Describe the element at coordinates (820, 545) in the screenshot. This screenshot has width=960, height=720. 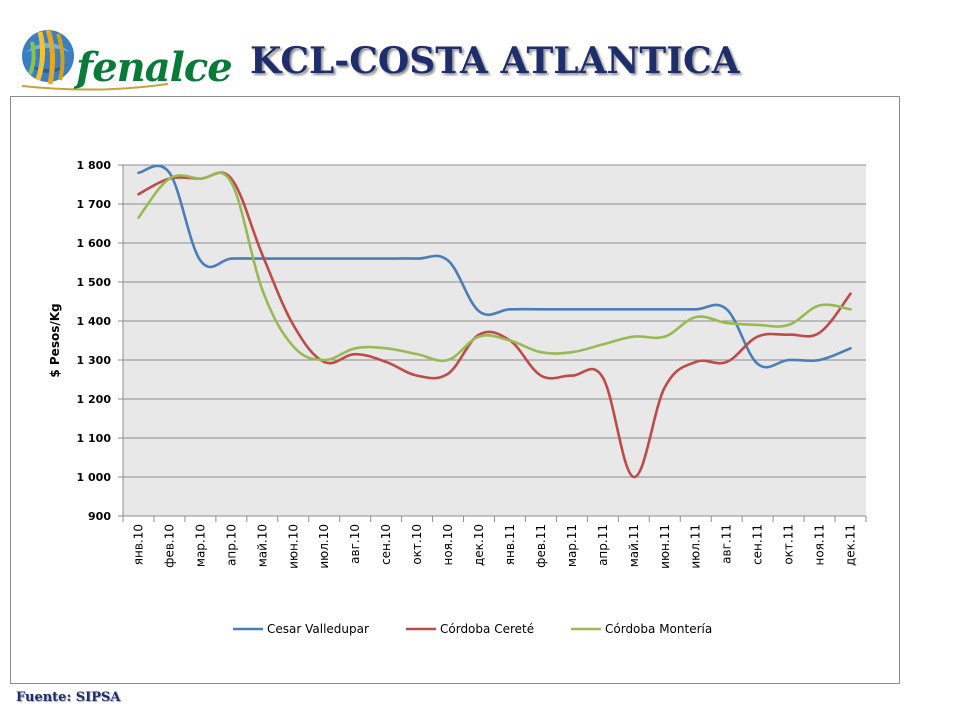
I see `x-tick-label: ноя.11` at that location.